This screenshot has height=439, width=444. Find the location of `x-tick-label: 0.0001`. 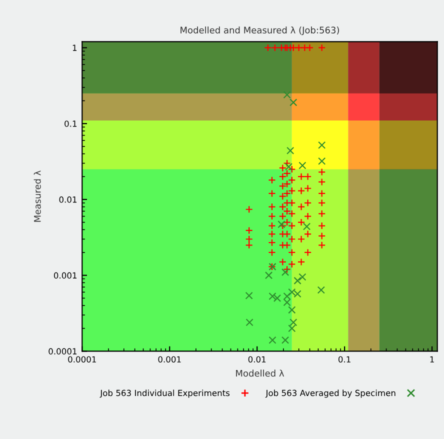

x-tick-label: 0.0001 is located at coordinates (82, 359).